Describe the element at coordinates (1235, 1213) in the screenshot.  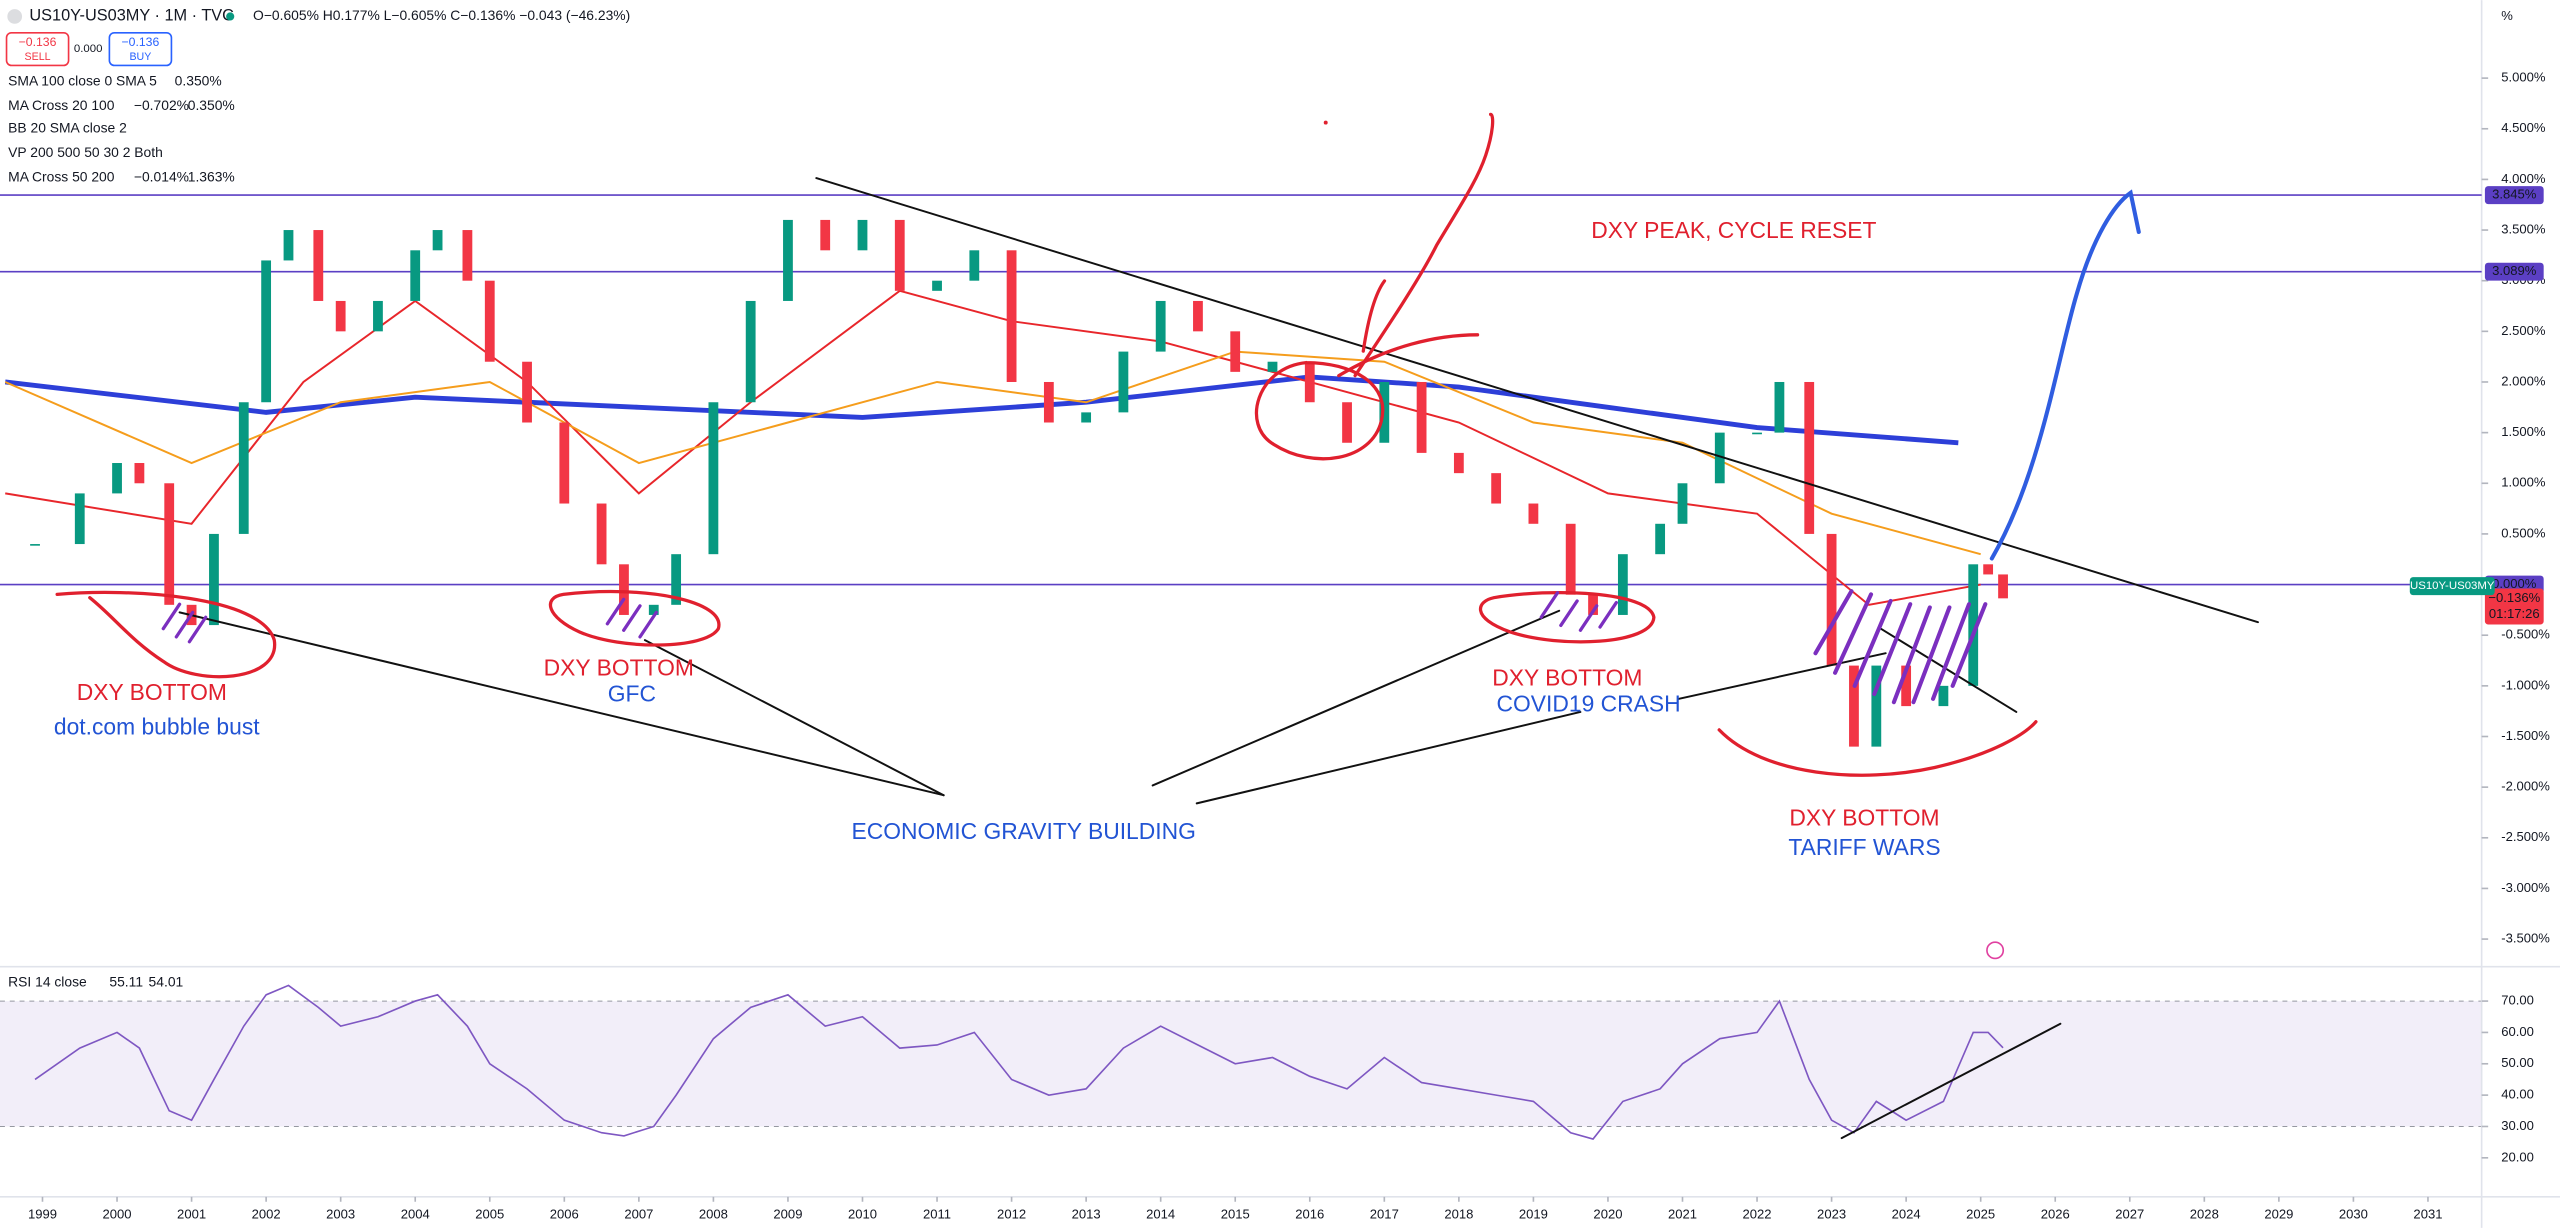
I see `x-tick-label: 2015` at that location.